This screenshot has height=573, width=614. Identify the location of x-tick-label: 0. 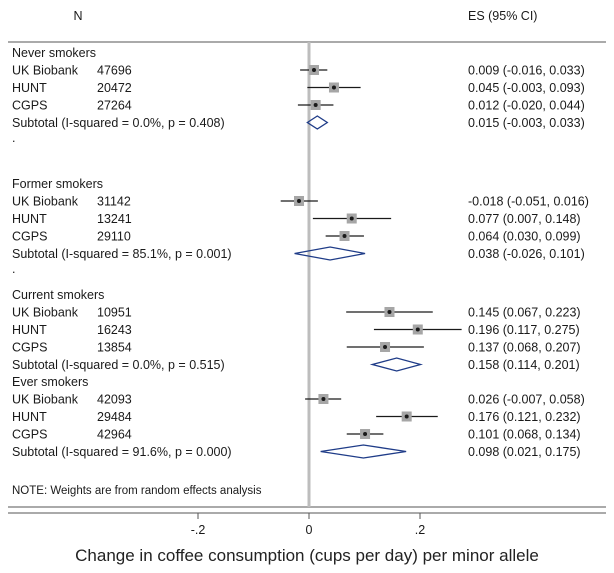
(309, 530).